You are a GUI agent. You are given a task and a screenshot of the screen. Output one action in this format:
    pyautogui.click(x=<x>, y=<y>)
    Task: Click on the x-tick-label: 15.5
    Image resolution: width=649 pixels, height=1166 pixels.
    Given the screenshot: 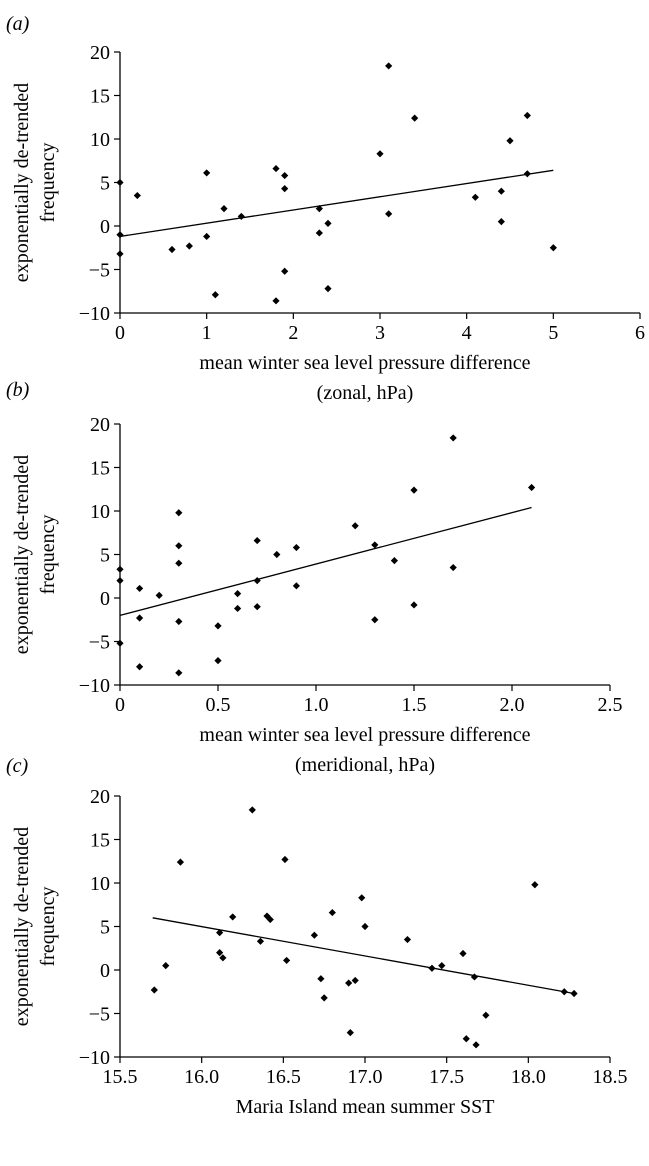 What is the action you would take?
    pyautogui.click(x=120, y=1077)
    